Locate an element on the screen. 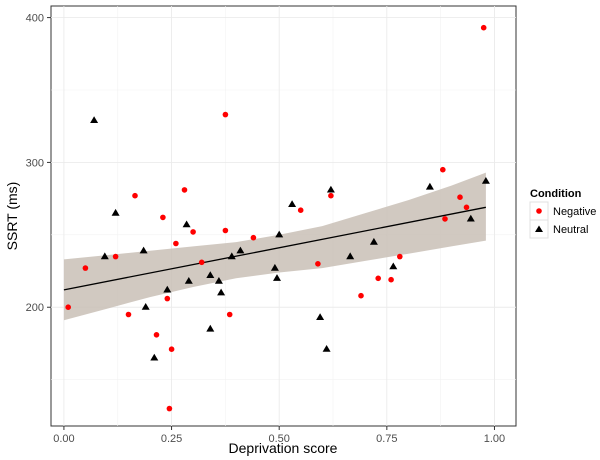 The width and height of the screenshot is (600, 460). legend-title: Condition is located at coordinates (556, 194).